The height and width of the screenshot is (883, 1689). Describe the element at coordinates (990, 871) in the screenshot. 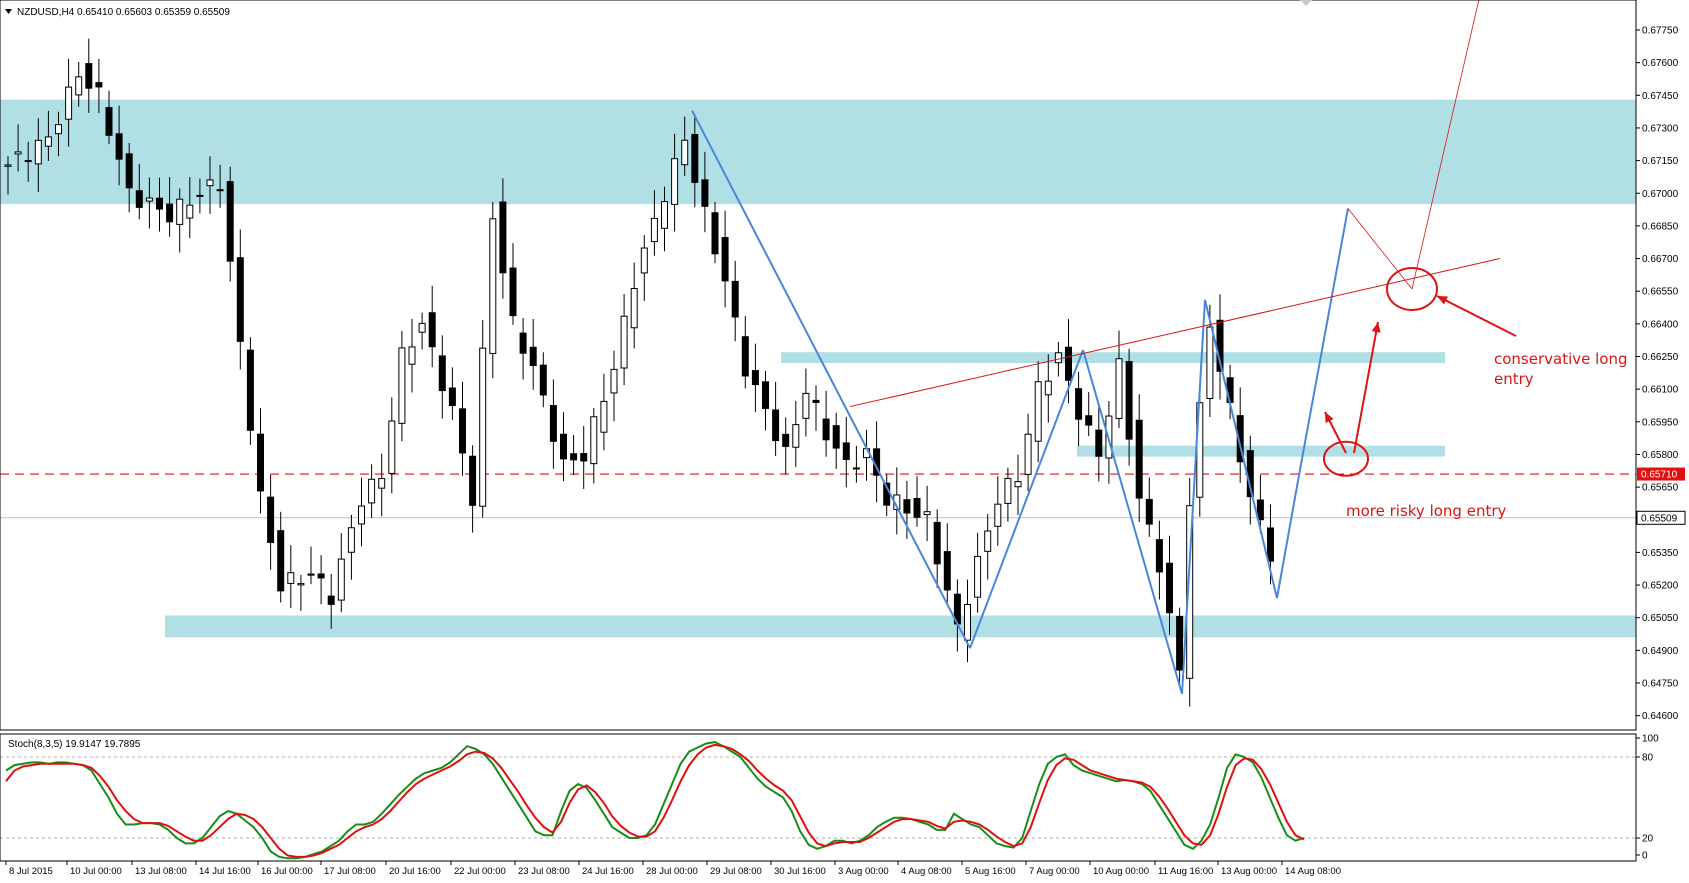

I see `time-tick-label-15: 5 Aug 16:00` at that location.